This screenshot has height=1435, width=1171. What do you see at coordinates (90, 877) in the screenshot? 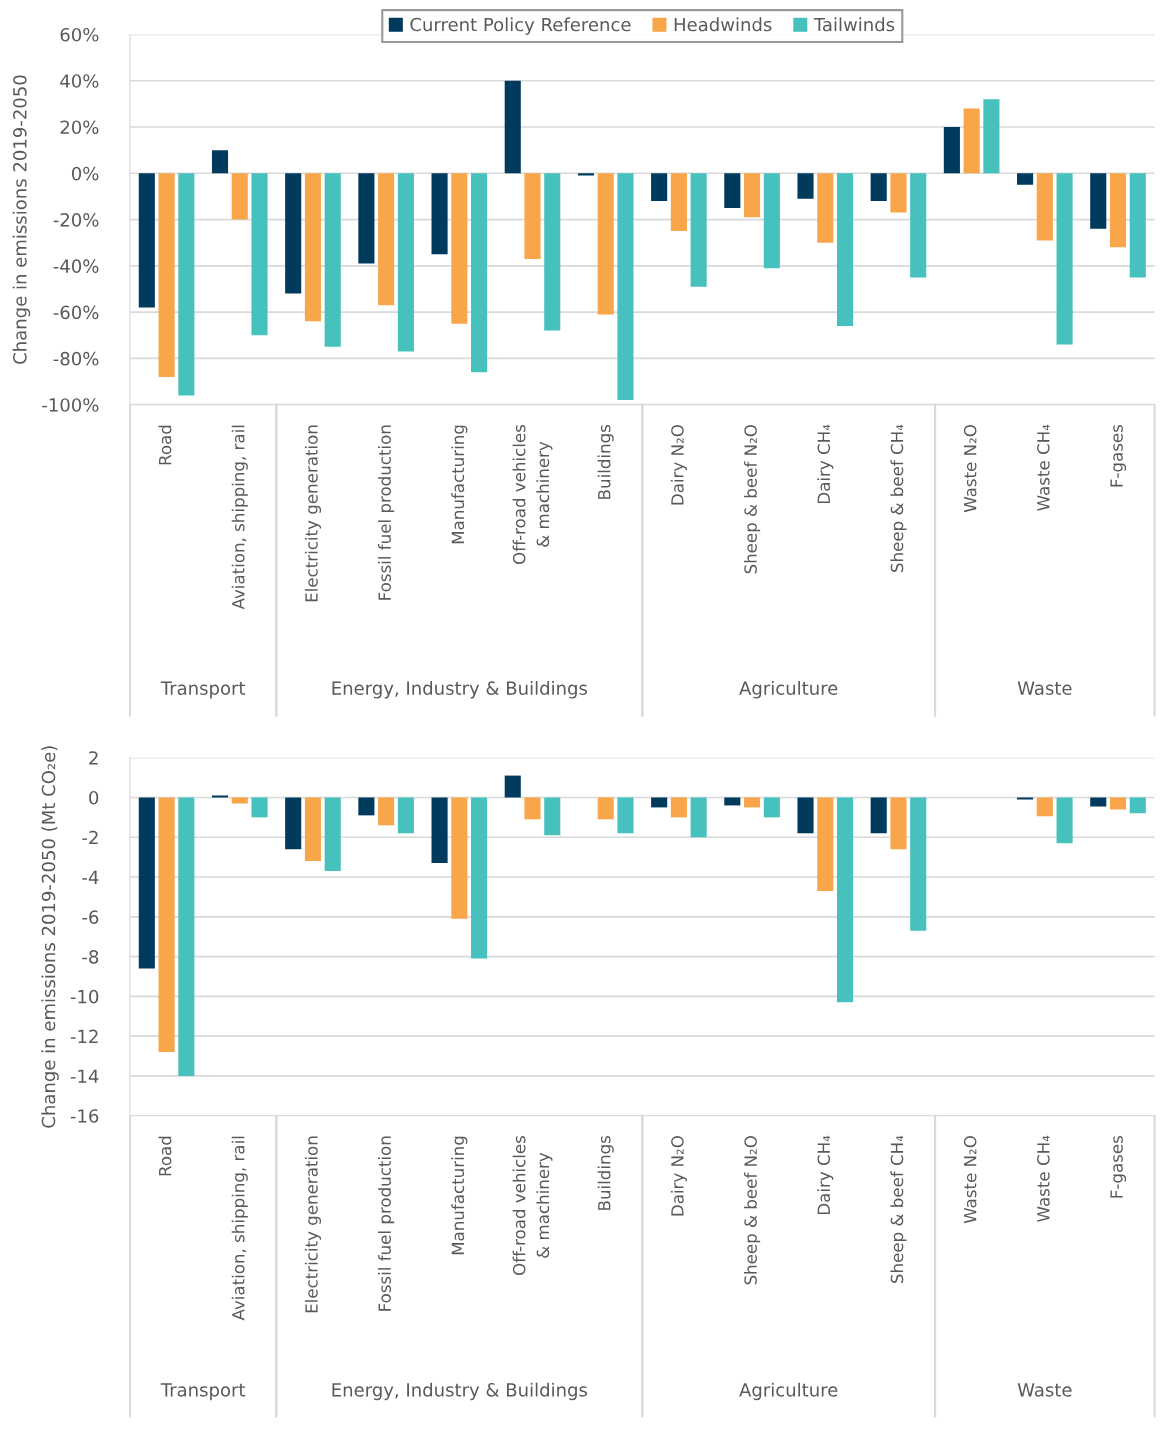
I see `y-tick-label: -4` at bounding box center [90, 877].